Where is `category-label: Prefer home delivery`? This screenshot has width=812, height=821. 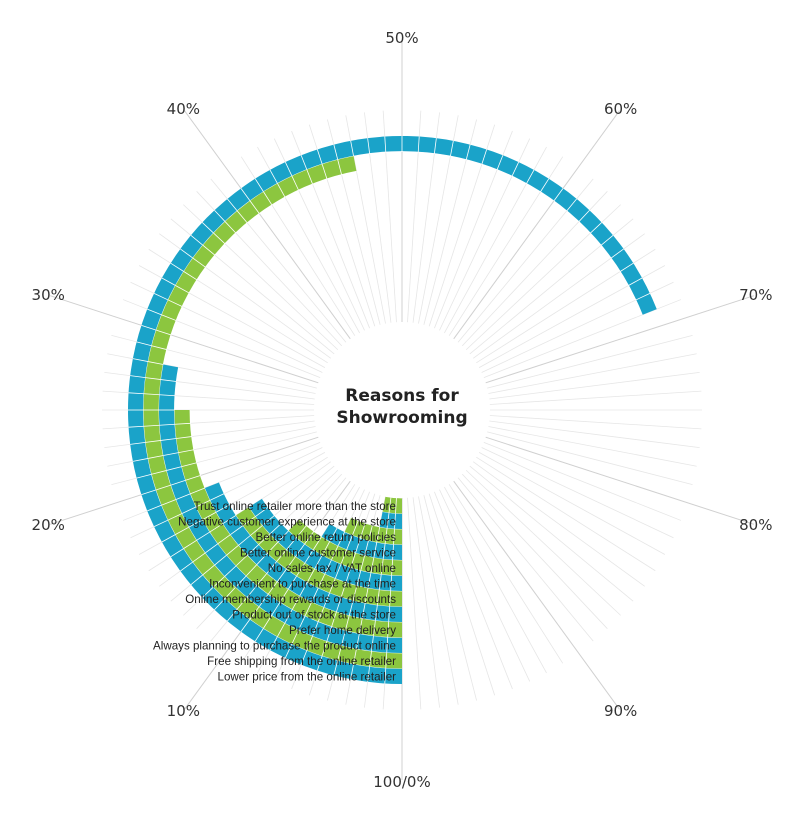
category-label: Prefer home delivery is located at coordinates (342, 630).